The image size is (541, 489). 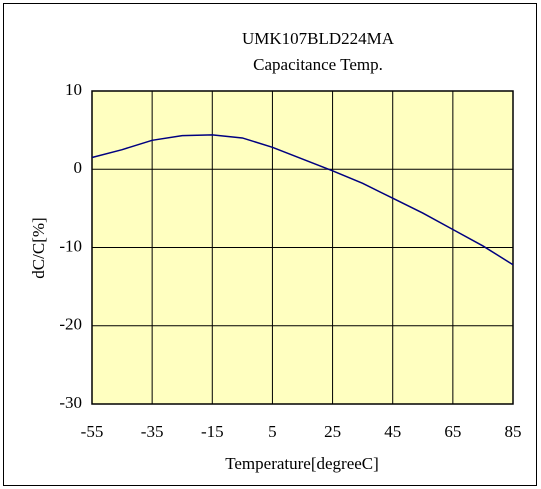 I want to click on y-axis-label: dC/C[%], so click(x=38, y=247).